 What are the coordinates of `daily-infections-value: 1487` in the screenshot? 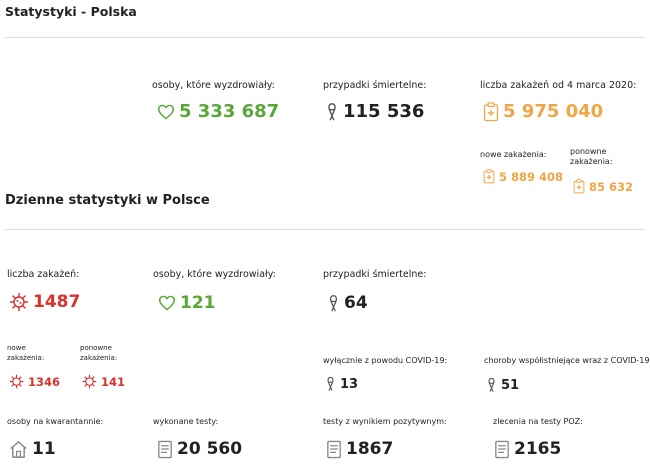 It's located at (44, 302).